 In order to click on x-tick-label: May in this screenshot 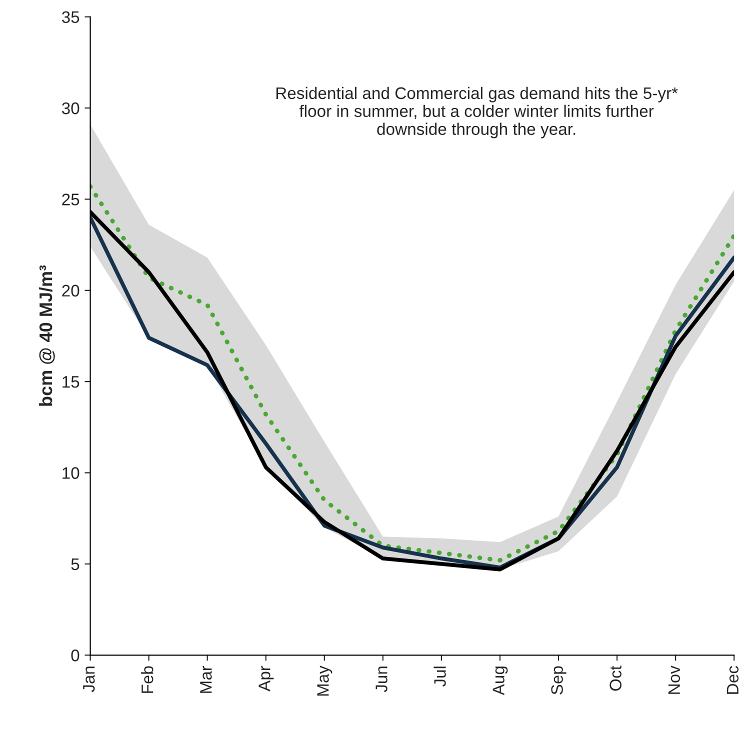, I will do `click(324, 681)`.